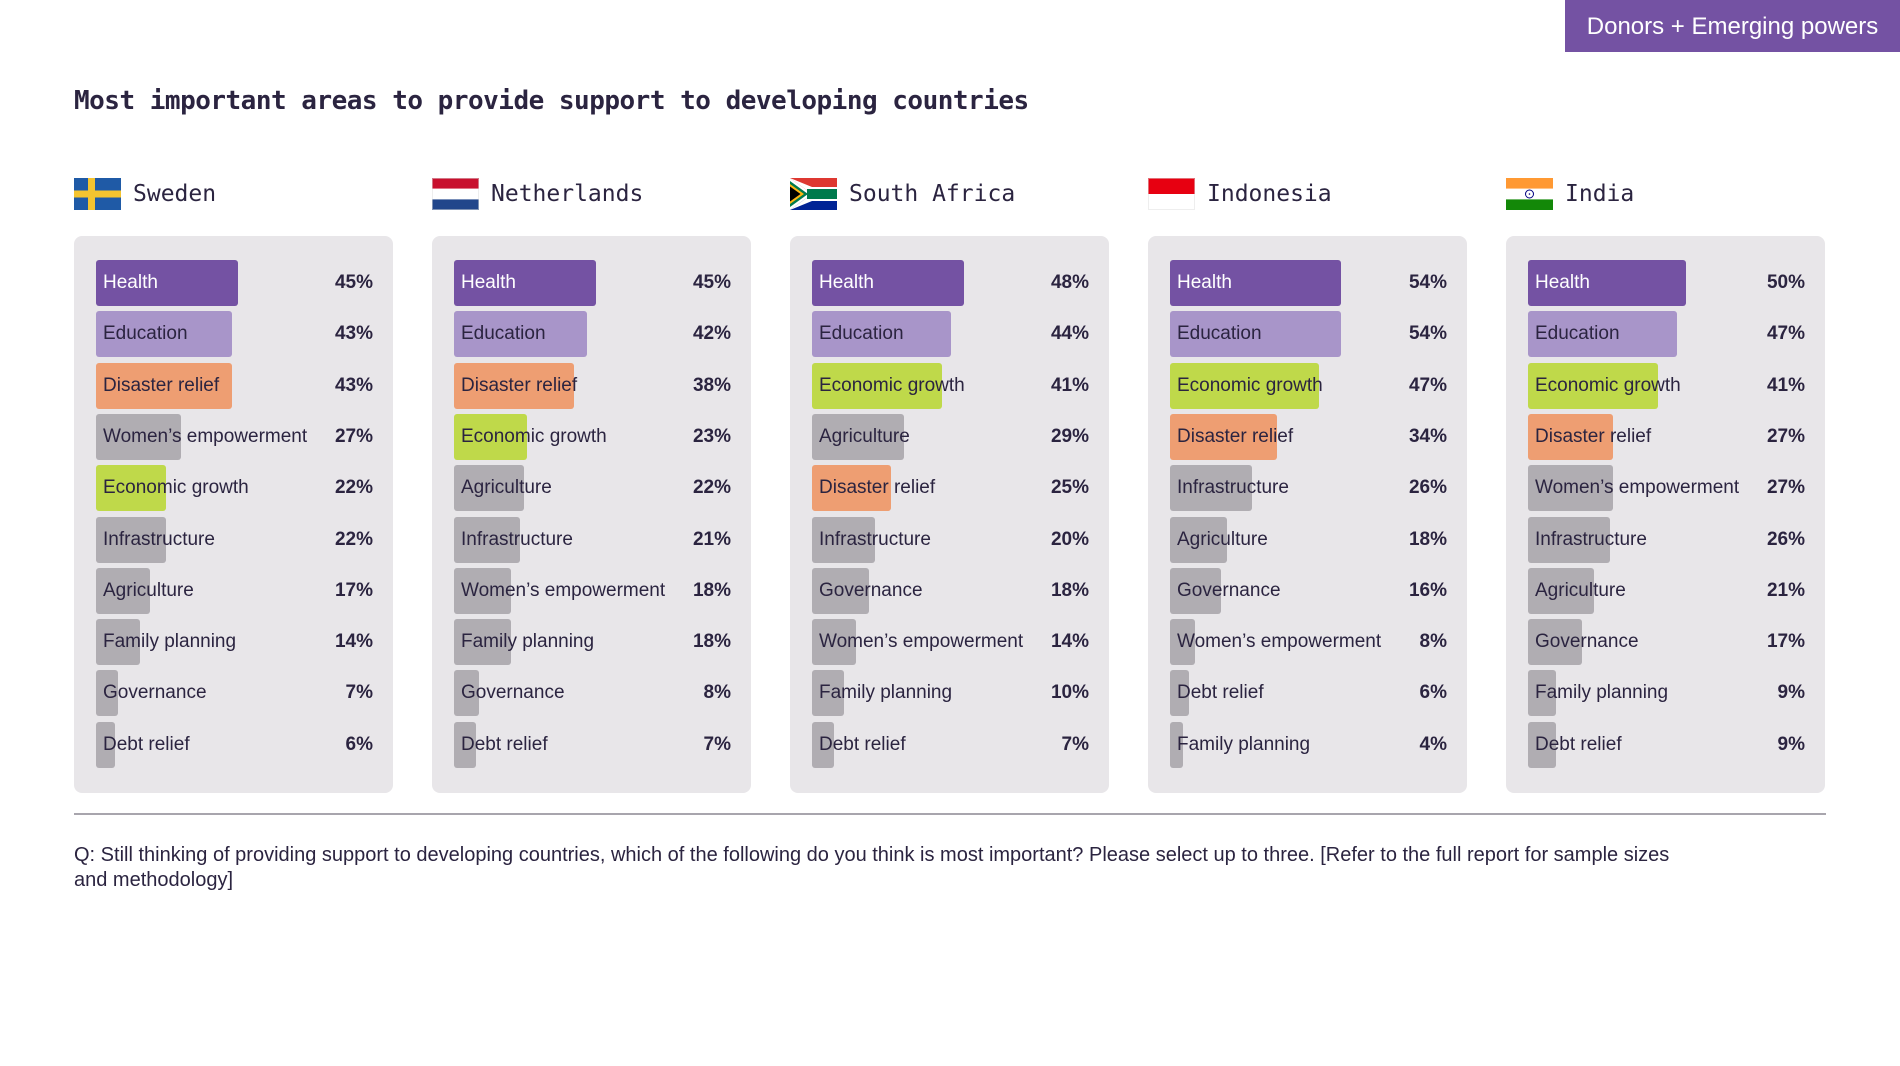 Image resolution: width=1900 pixels, height=1066 pixels. Describe the element at coordinates (1308, 283) in the screenshot. I see `bar-row: Health 54%` at that location.